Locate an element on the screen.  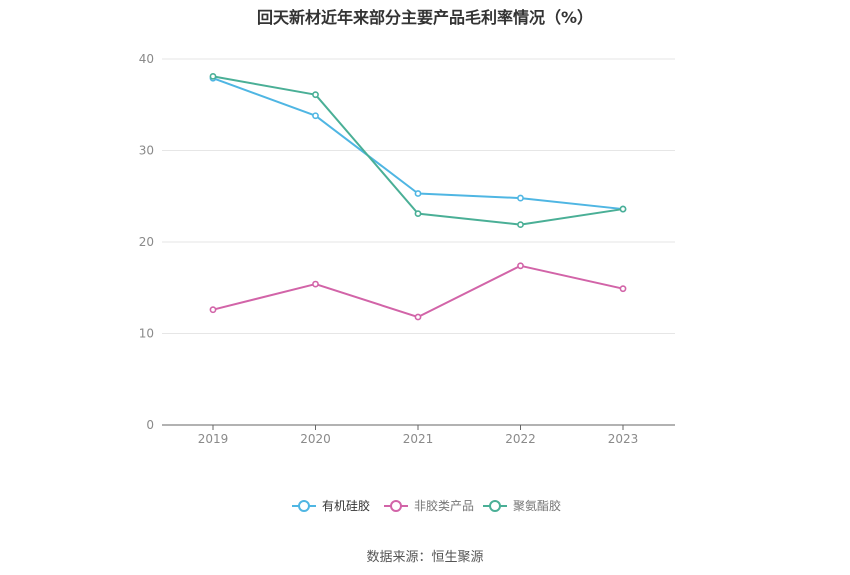
source-note: 数据来源：恒生聚源 is located at coordinates (425, 557).